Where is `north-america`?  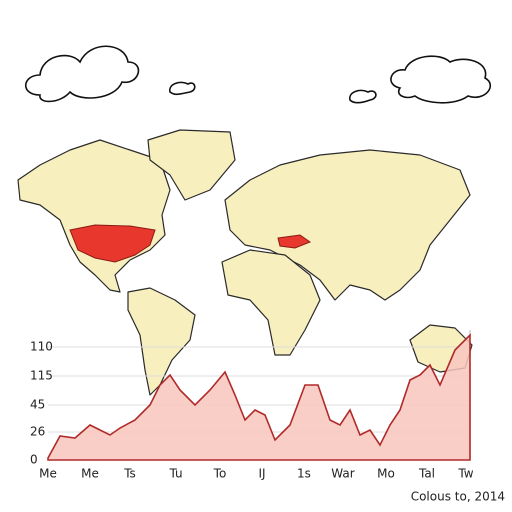
north-america is located at coordinates (94, 216).